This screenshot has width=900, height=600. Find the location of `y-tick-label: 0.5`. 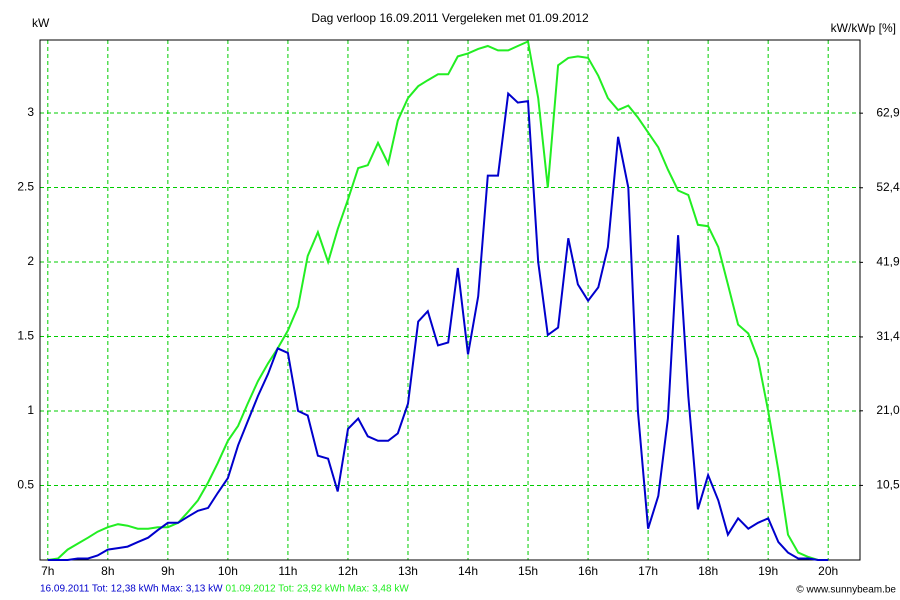

y-tick-label: 0.5 is located at coordinates (25, 485).